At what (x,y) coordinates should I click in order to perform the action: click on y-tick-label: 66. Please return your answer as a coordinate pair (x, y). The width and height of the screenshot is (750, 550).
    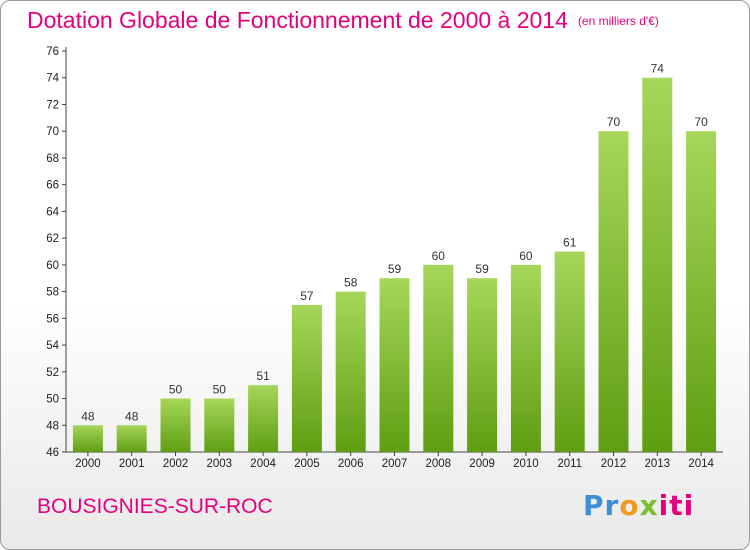
    Looking at the image, I should click on (52, 186).